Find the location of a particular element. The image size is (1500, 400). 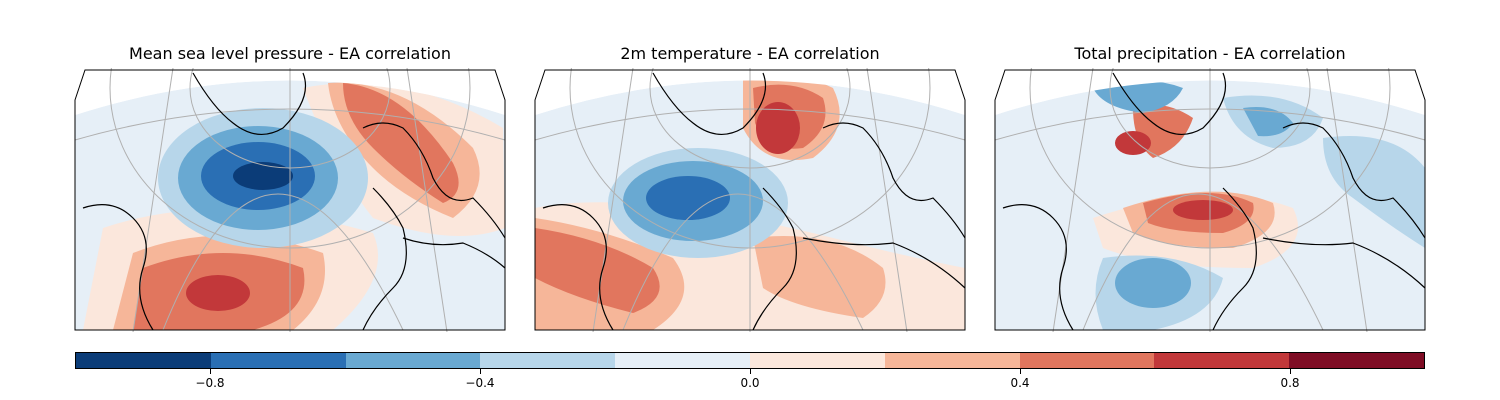

colorbar-tick-label: 0.4 is located at coordinates (1020, 383).